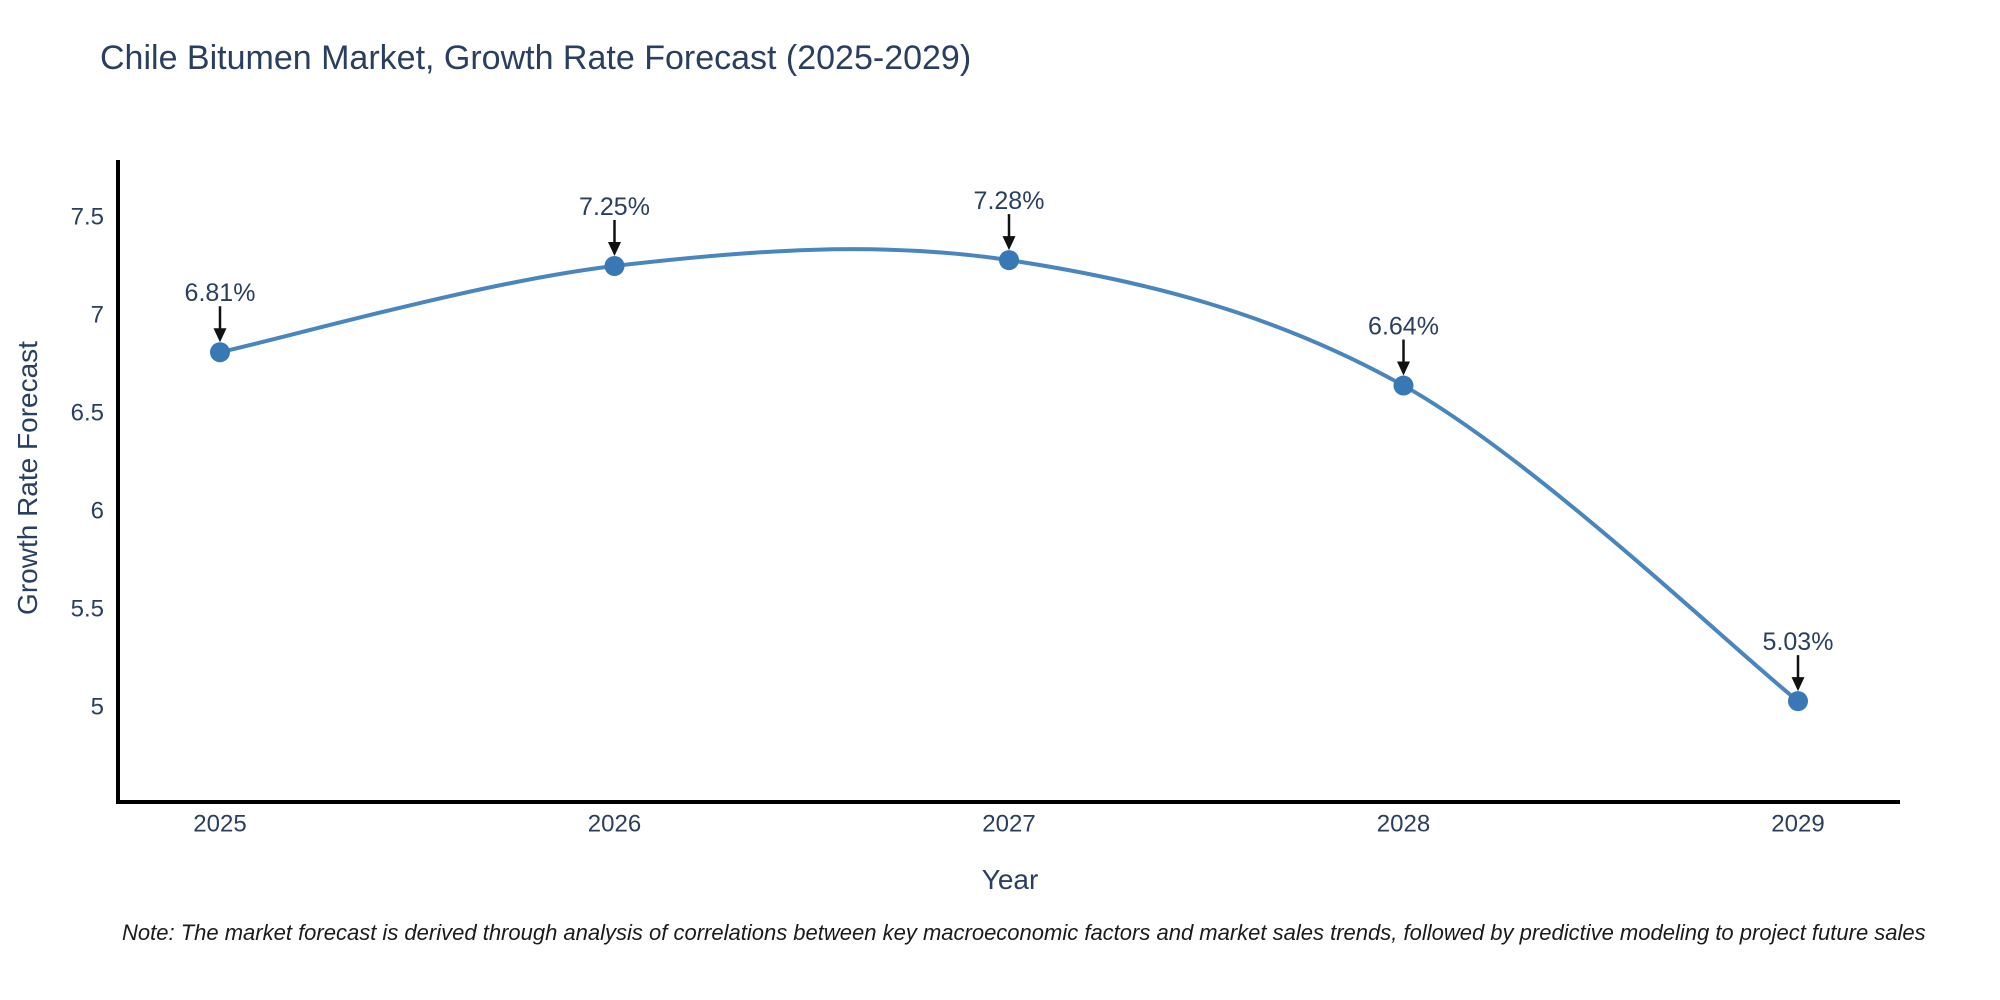 The width and height of the screenshot is (2000, 1000). Describe the element at coordinates (1008, 824) in the screenshot. I see `x-tick-label: 2027` at that location.